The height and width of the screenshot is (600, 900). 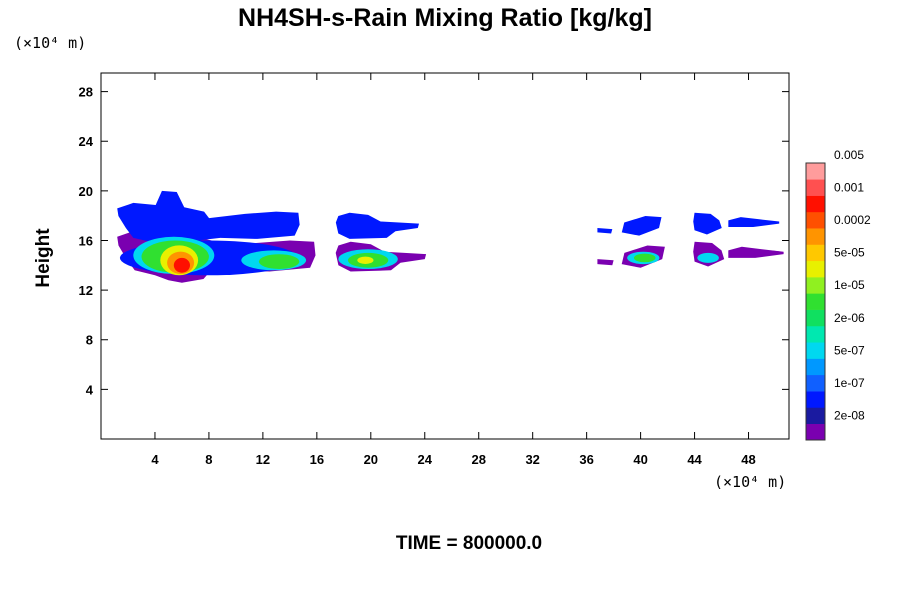 What do you see at coordinates (317, 459) in the screenshot?
I see `x-tick-label: 16` at bounding box center [317, 459].